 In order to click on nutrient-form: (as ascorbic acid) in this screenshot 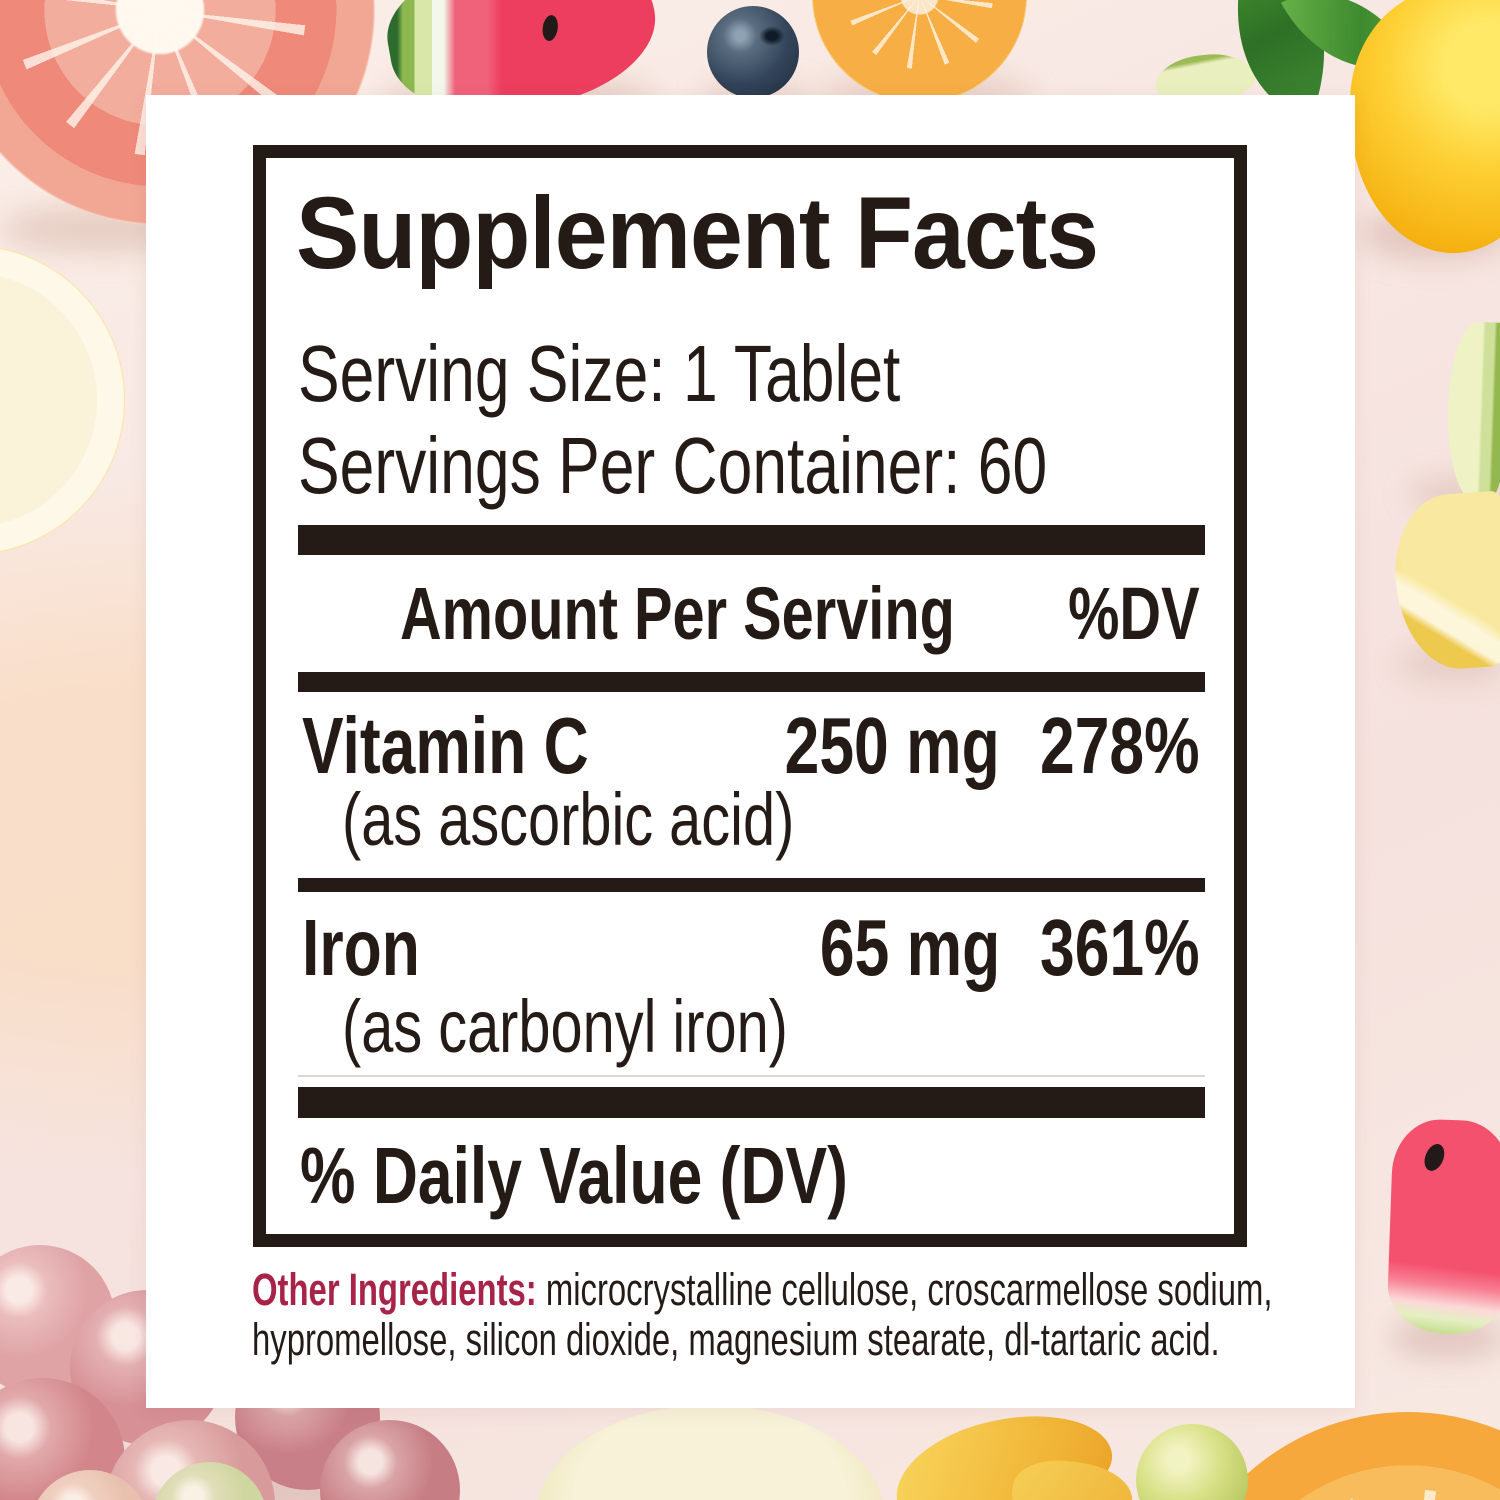, I will do `click(568, 819)`.